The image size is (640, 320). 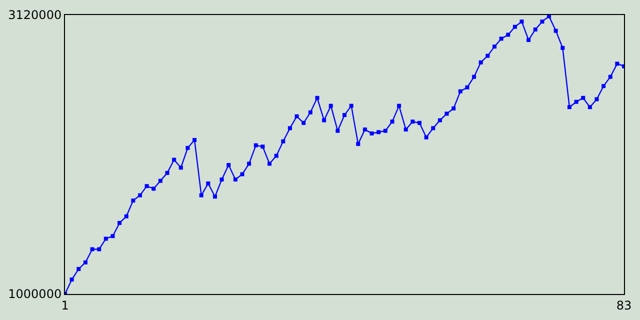 What do you see at coordinates (35, 15) in the screenshot?
I see `y-tick-label: 3120000` at bounding box center [35, 15].